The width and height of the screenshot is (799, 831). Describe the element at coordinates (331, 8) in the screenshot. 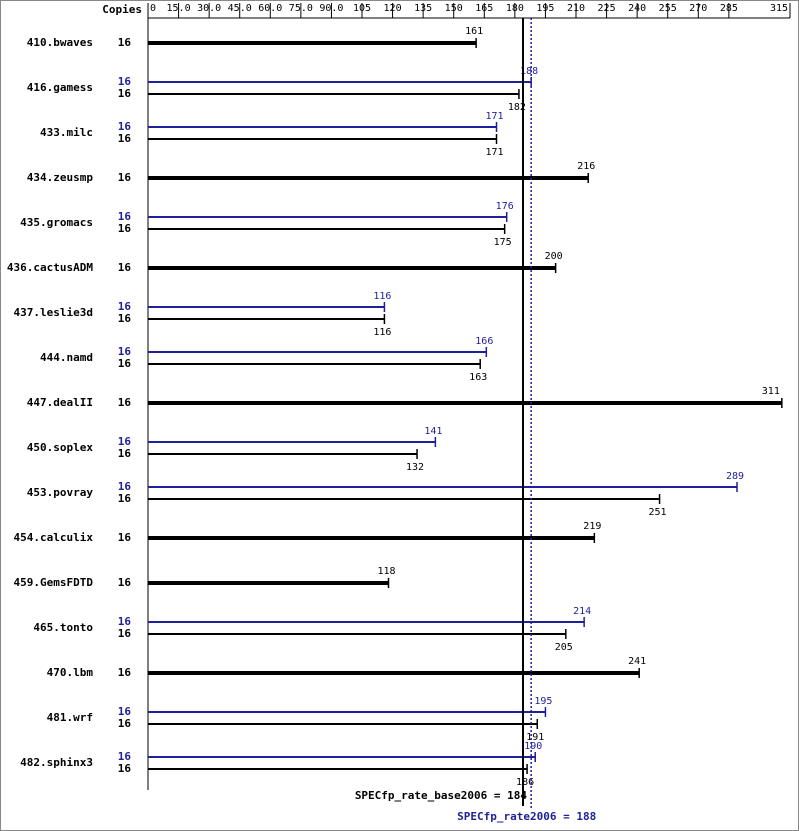

I see `x-tick-label: 90.0` at that location.